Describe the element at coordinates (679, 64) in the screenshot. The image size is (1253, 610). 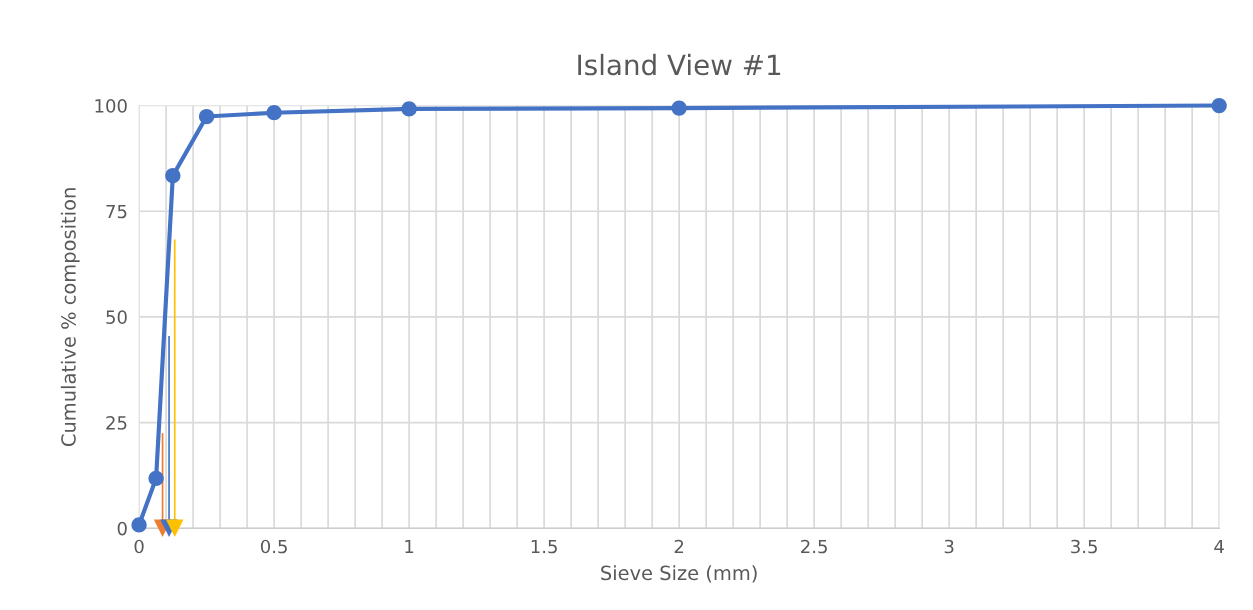
I see `chart-title: Island View #1` at that location.